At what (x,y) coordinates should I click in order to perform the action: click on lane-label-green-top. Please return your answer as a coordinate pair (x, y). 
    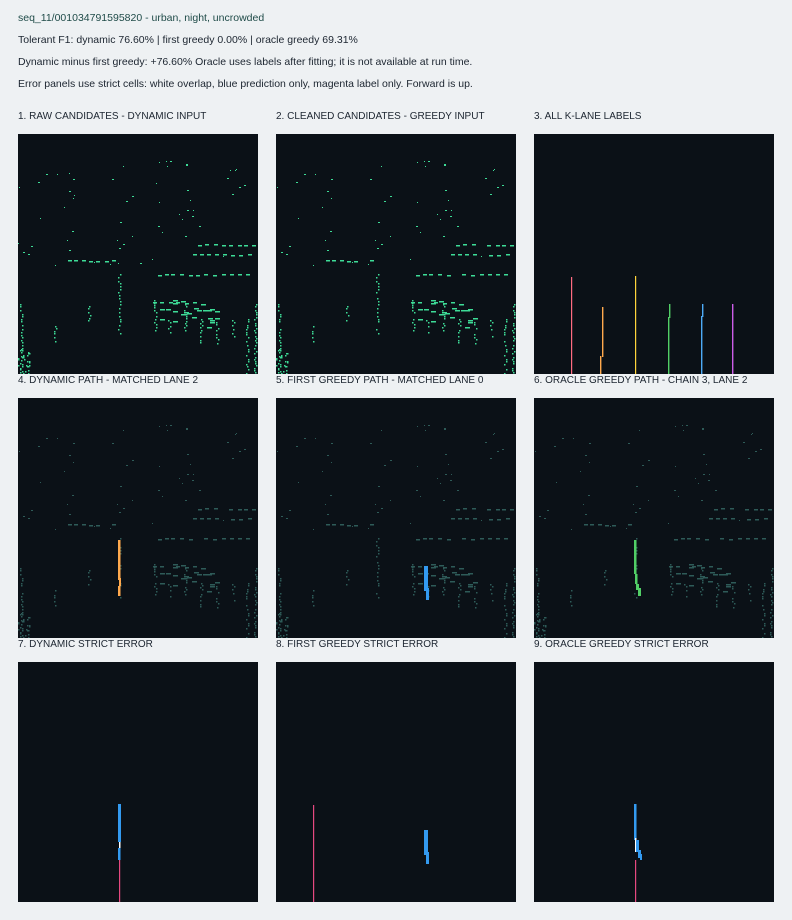
    Looking at the image, I should click on (670, 311).